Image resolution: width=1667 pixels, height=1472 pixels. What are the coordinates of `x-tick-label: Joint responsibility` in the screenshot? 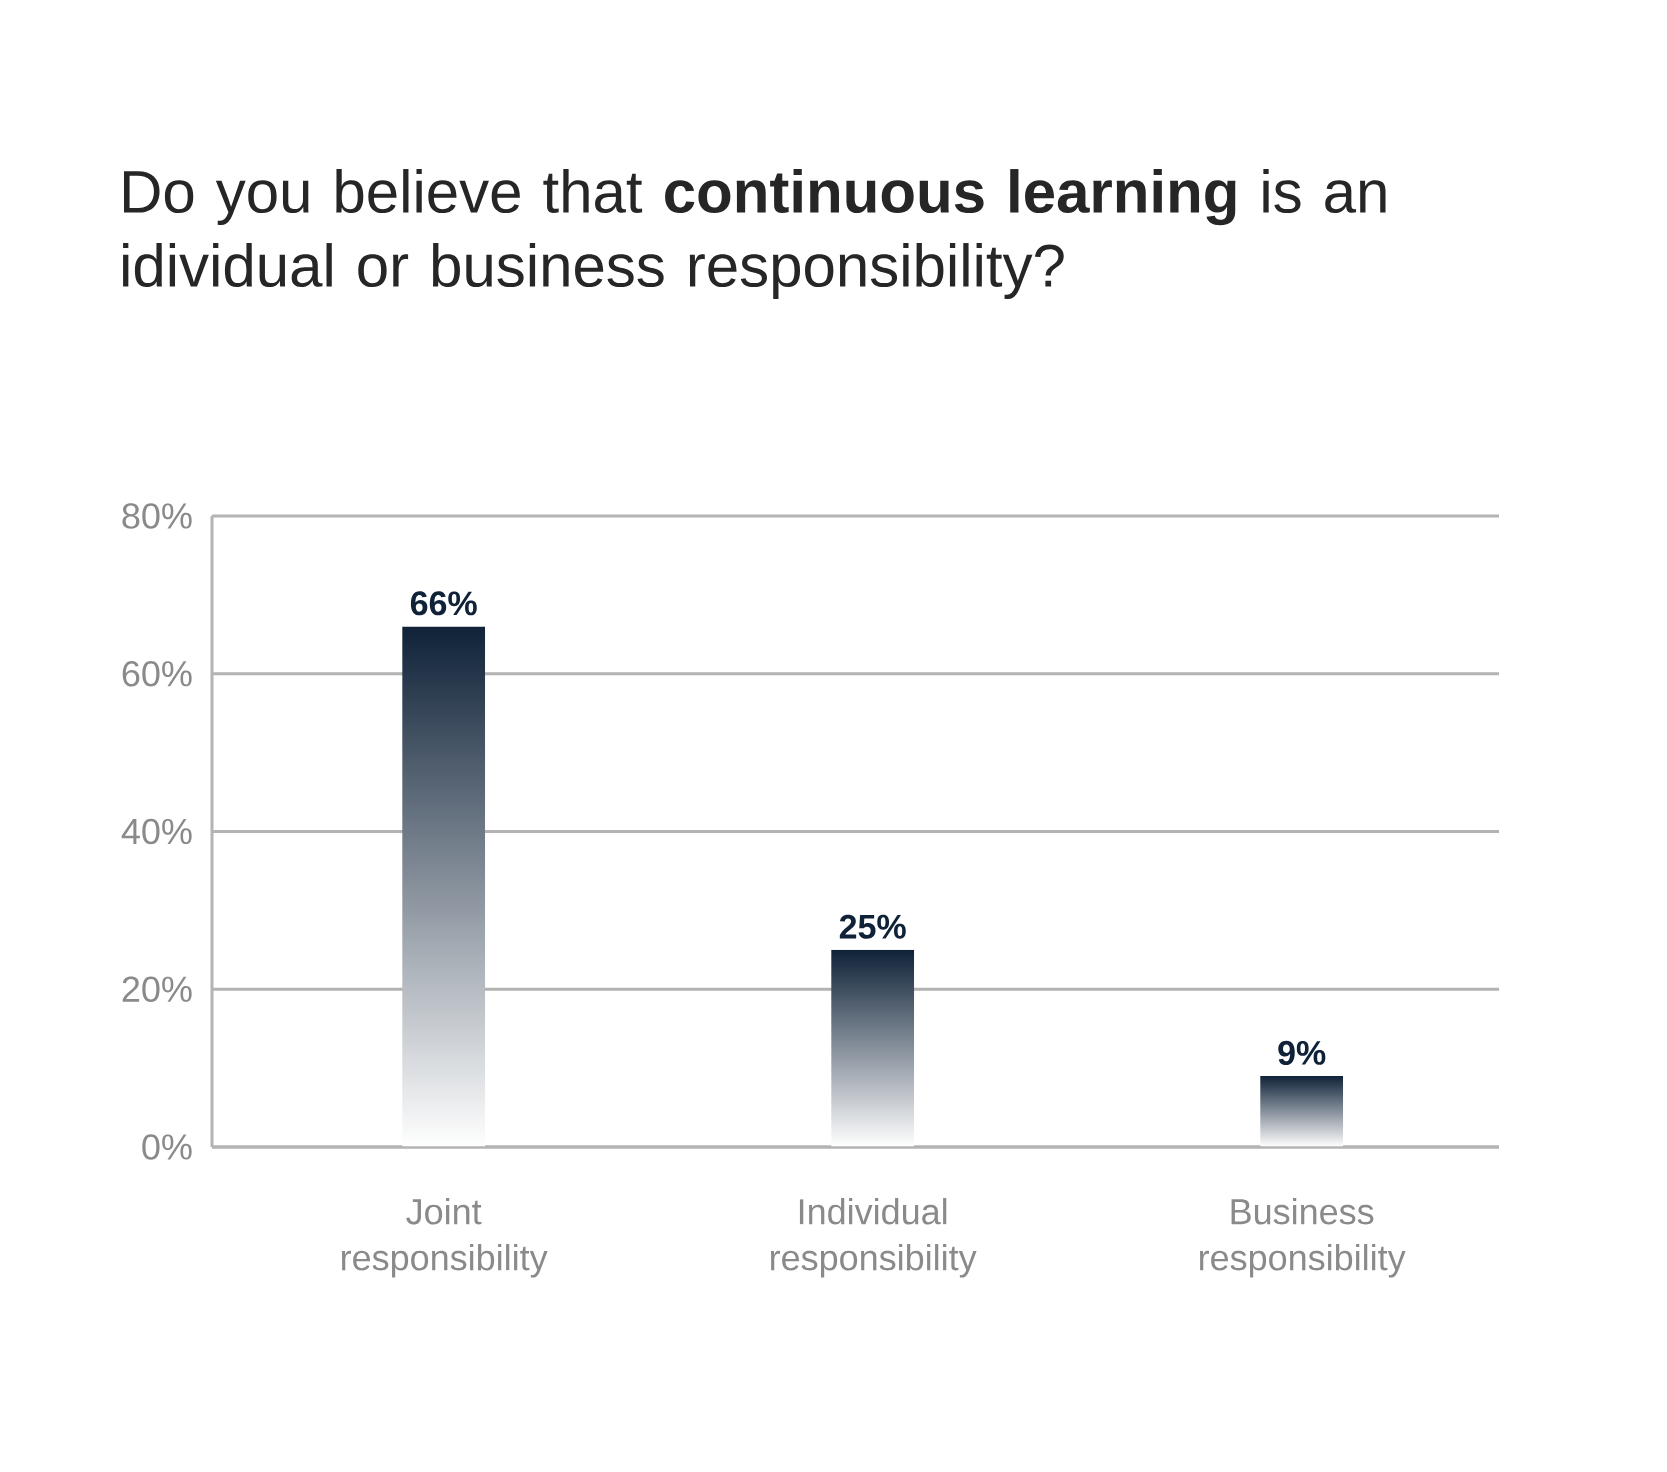 It's located at (445, 1238).